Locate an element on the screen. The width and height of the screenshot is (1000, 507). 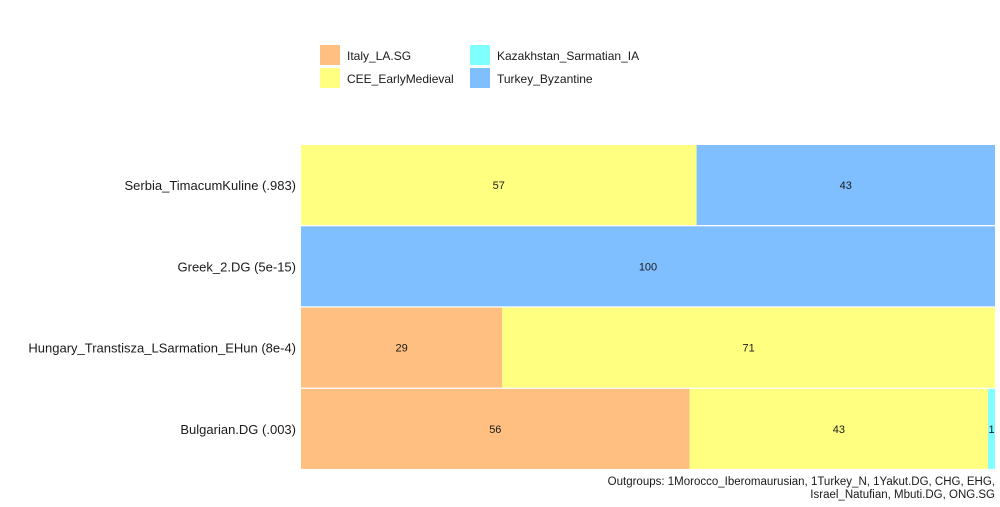
data-label: 56 is located at coordinates (495, 430).